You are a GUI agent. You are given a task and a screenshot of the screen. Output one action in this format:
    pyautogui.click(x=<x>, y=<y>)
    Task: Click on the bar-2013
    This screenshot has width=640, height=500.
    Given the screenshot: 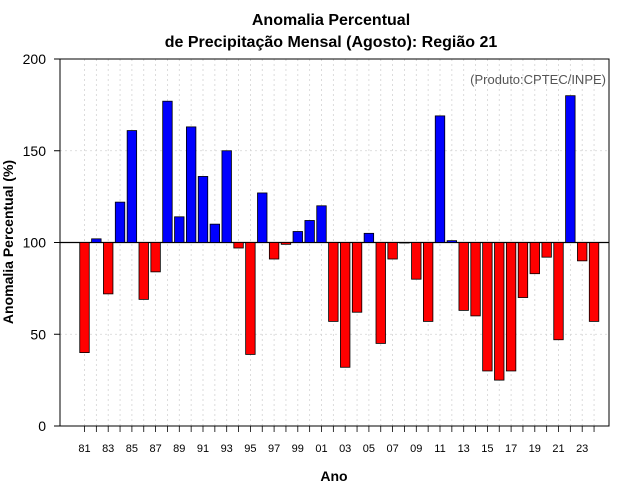 What is the action you would take?
    pyautogui.click(x=463, y=276)
    